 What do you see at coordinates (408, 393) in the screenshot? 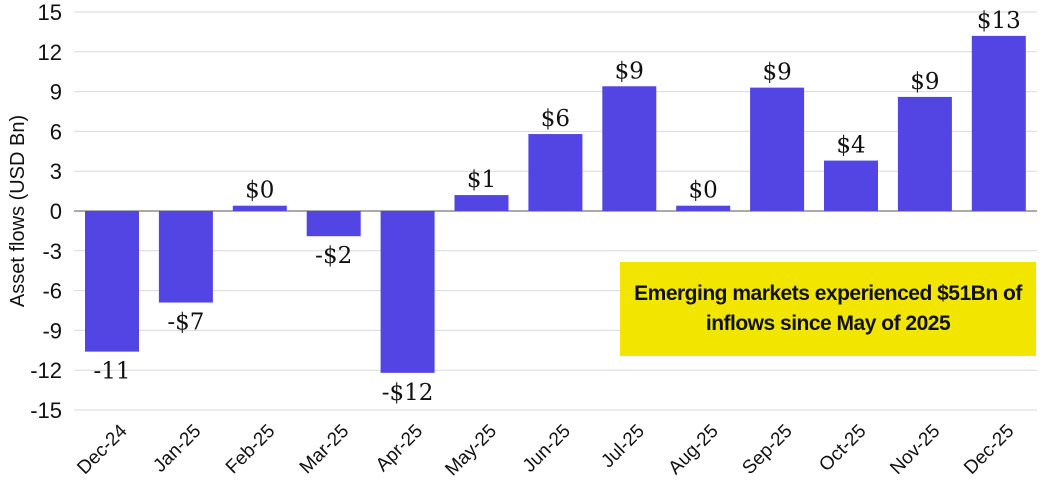
I see `data-label: -$12` at bounding box center [408, 393].